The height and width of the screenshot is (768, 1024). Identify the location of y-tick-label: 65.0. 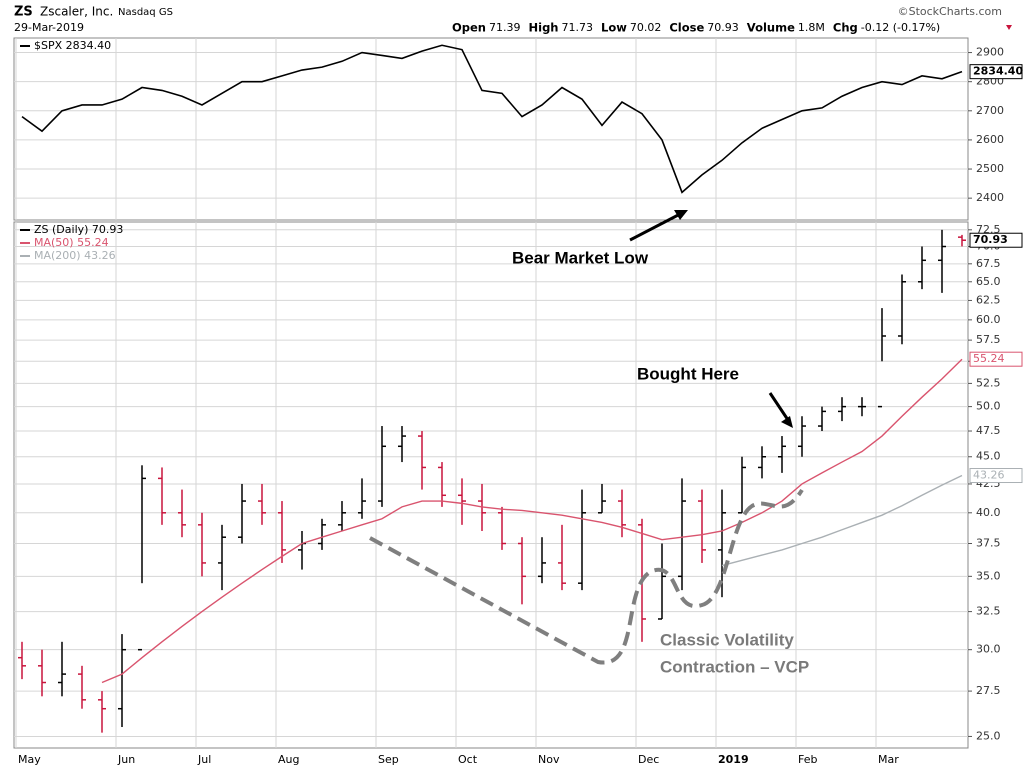
(988, 281).